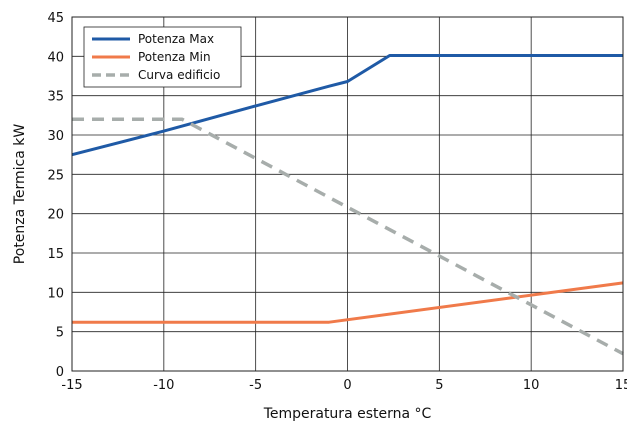  What do you see at coordinates (531, 385) in the screenshot?
I see `x-tick-label: 10` at bounding box center [531, 385].